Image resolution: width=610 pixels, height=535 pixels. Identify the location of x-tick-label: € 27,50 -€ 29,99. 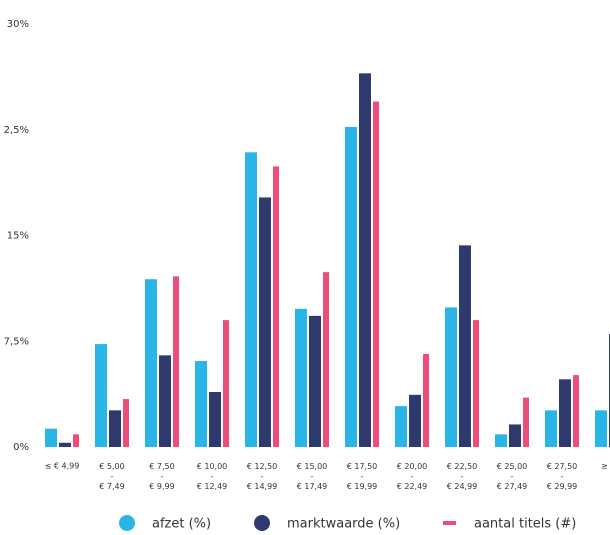
(562, 476).